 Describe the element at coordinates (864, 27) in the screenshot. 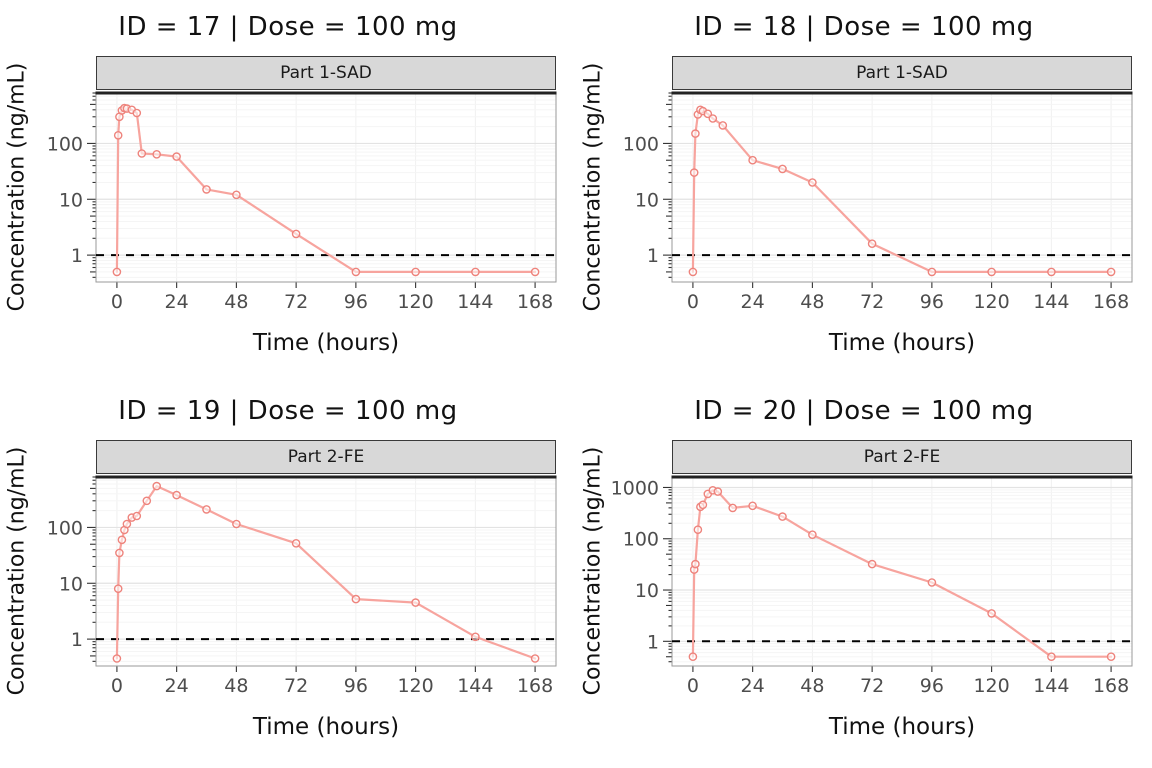

I see `panel-title: ID = 18 | Dose = 100 mg` at that location.